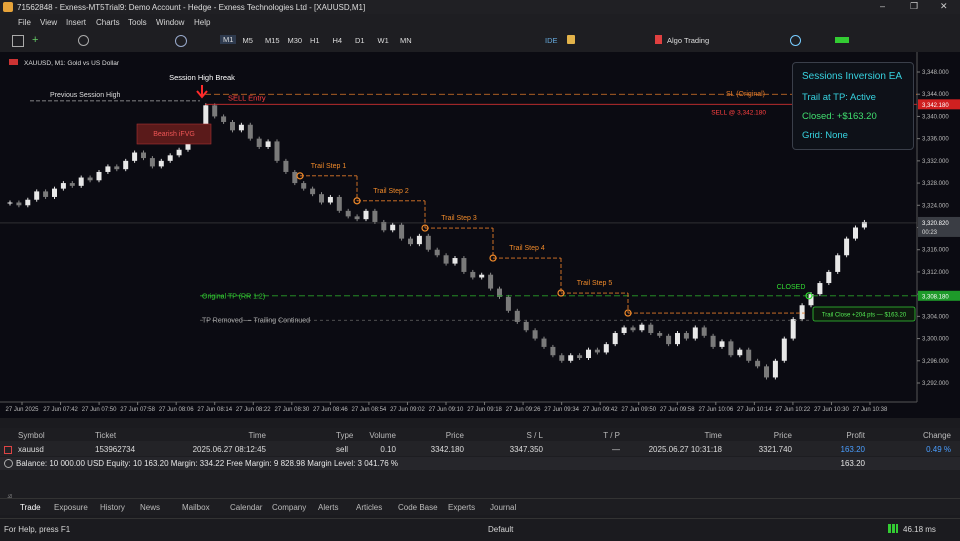 The image size is (960, 541). I want to click on position-cell: 2025.06.27 08:12:45, so click(229, 449).